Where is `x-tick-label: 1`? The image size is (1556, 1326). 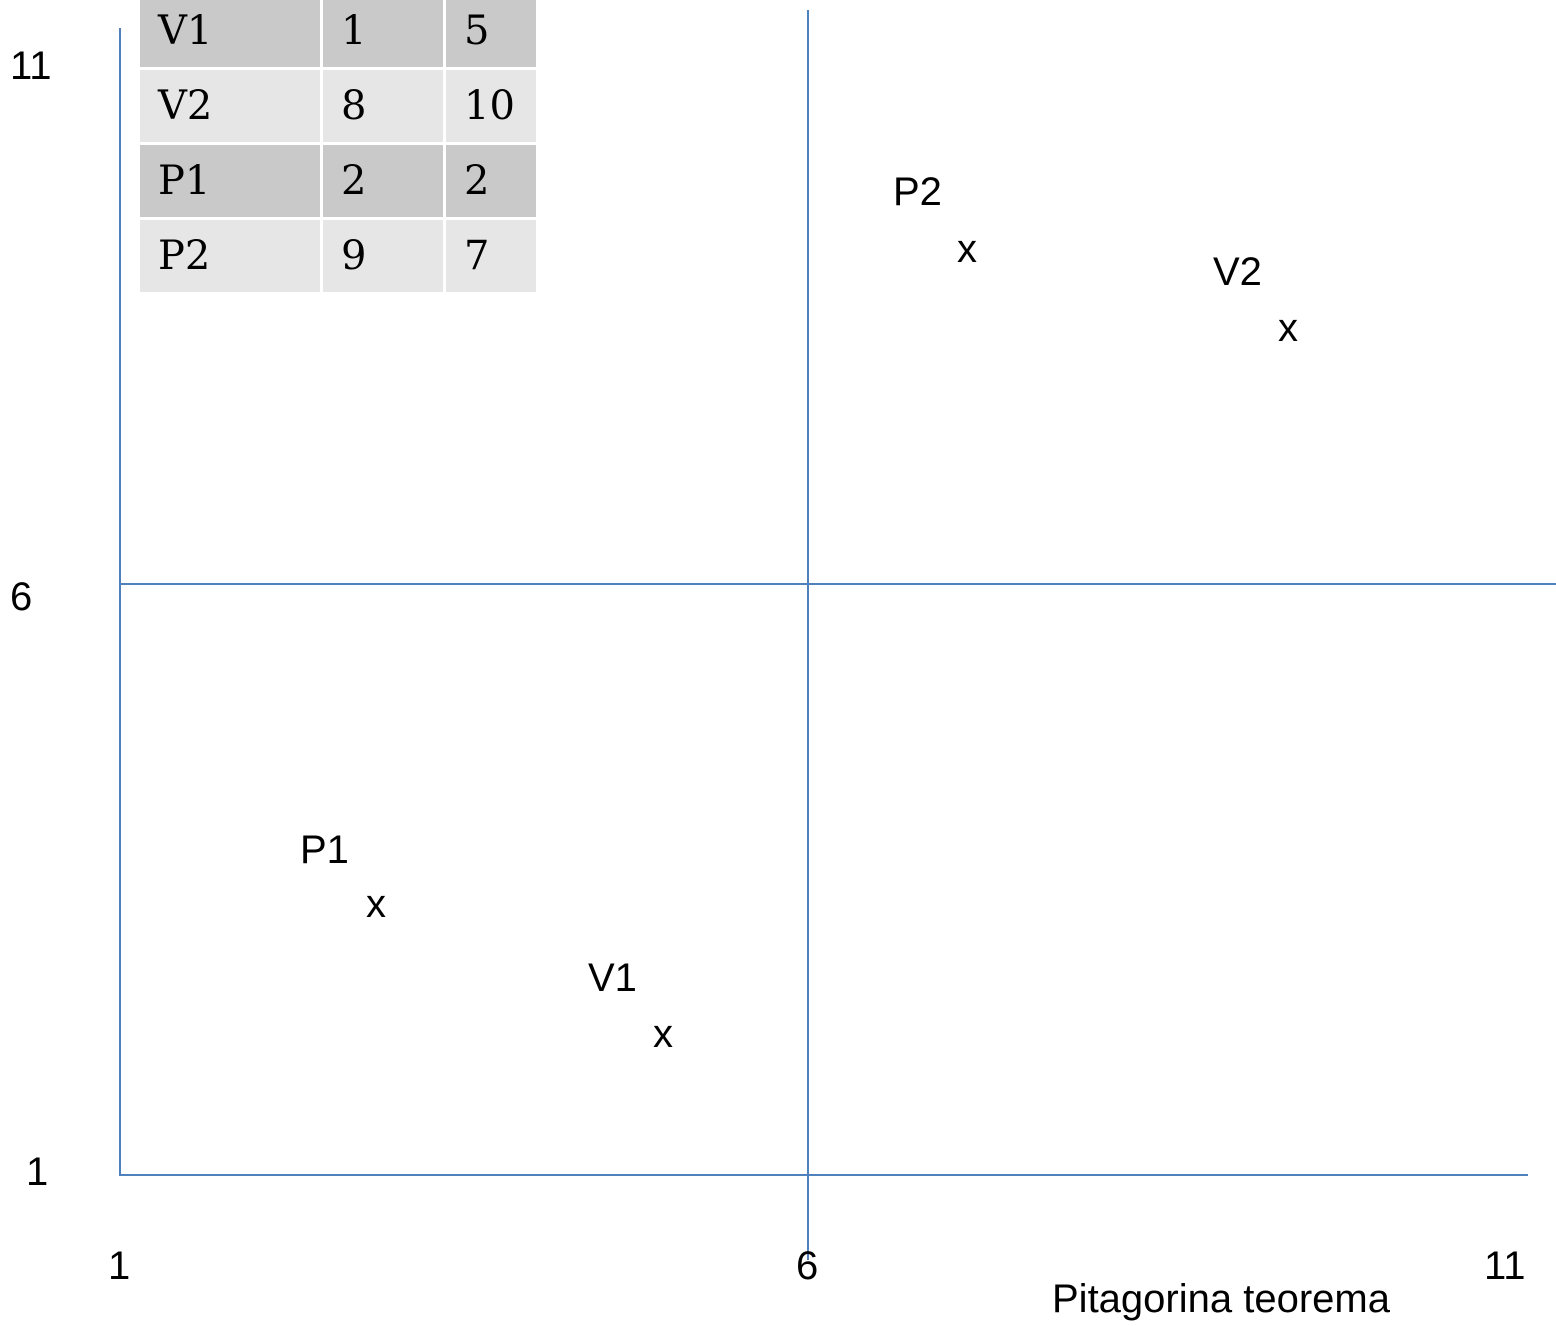 x-tick-label: 1 is located at coordinates (119, 1266).